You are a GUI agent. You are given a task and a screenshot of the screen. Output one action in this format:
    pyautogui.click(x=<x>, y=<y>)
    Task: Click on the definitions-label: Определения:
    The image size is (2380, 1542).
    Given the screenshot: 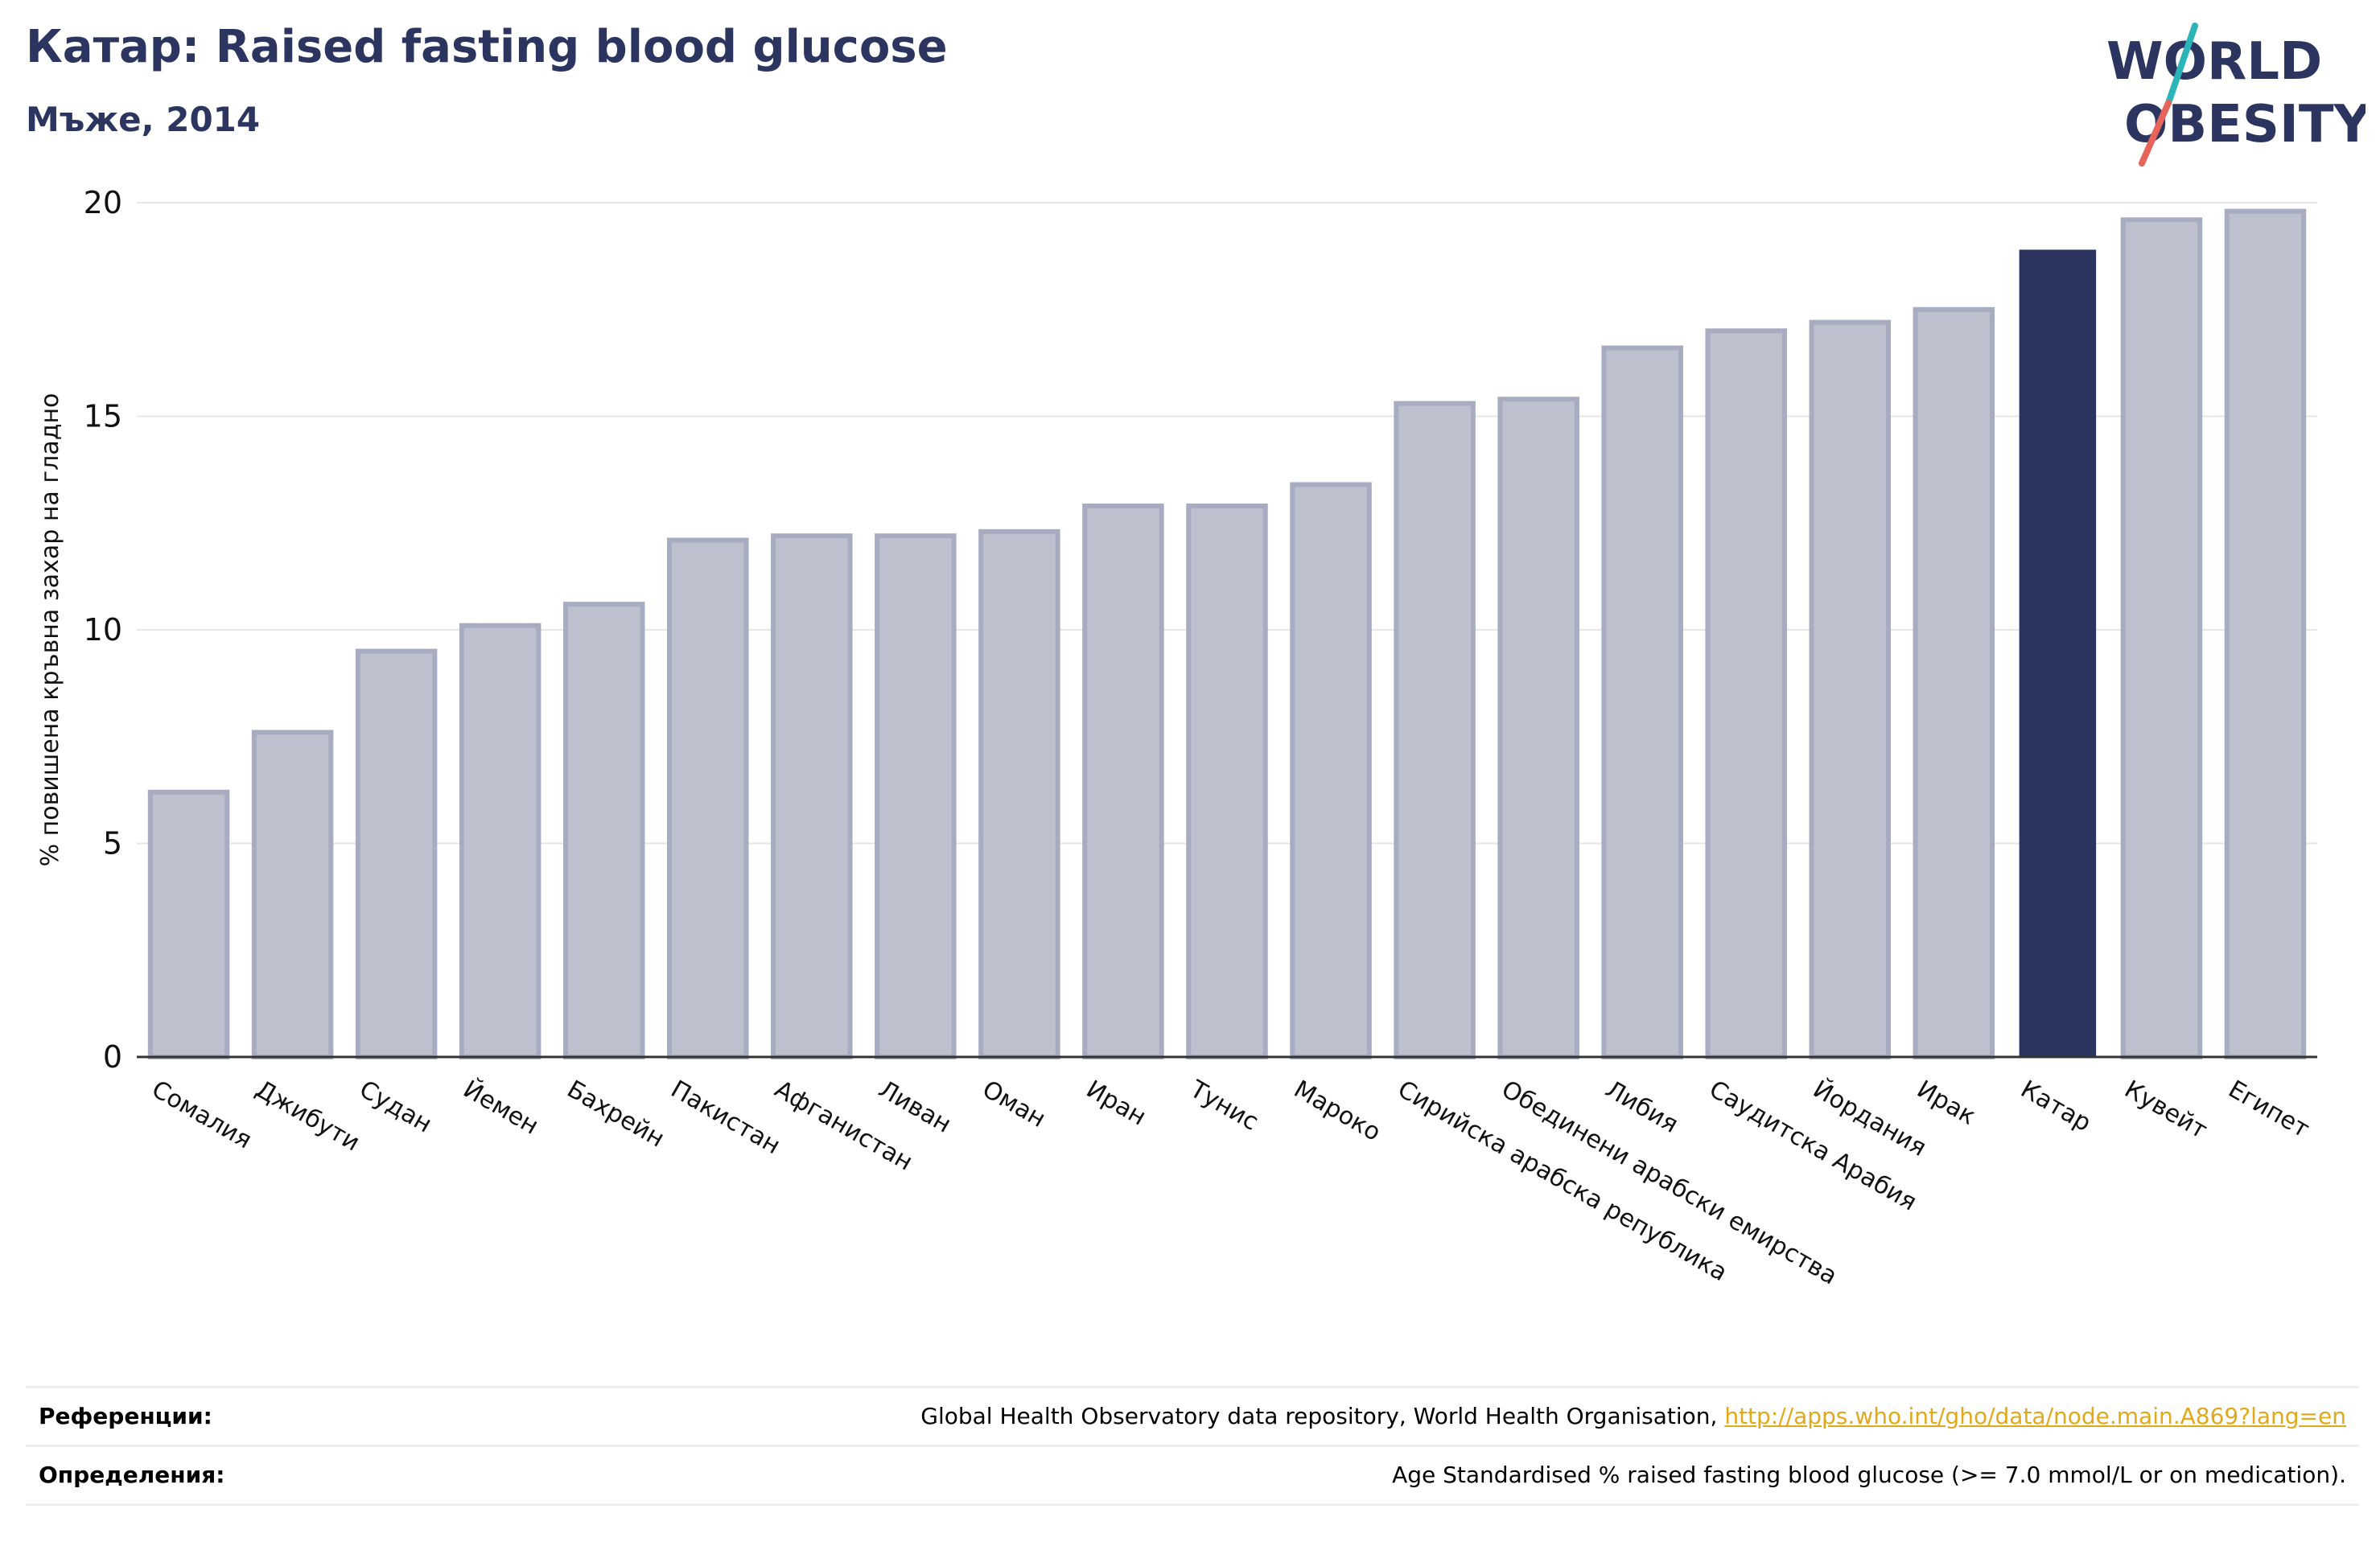 What is the action you would take?
    pyautogui.click(x=132, y=1475)
    